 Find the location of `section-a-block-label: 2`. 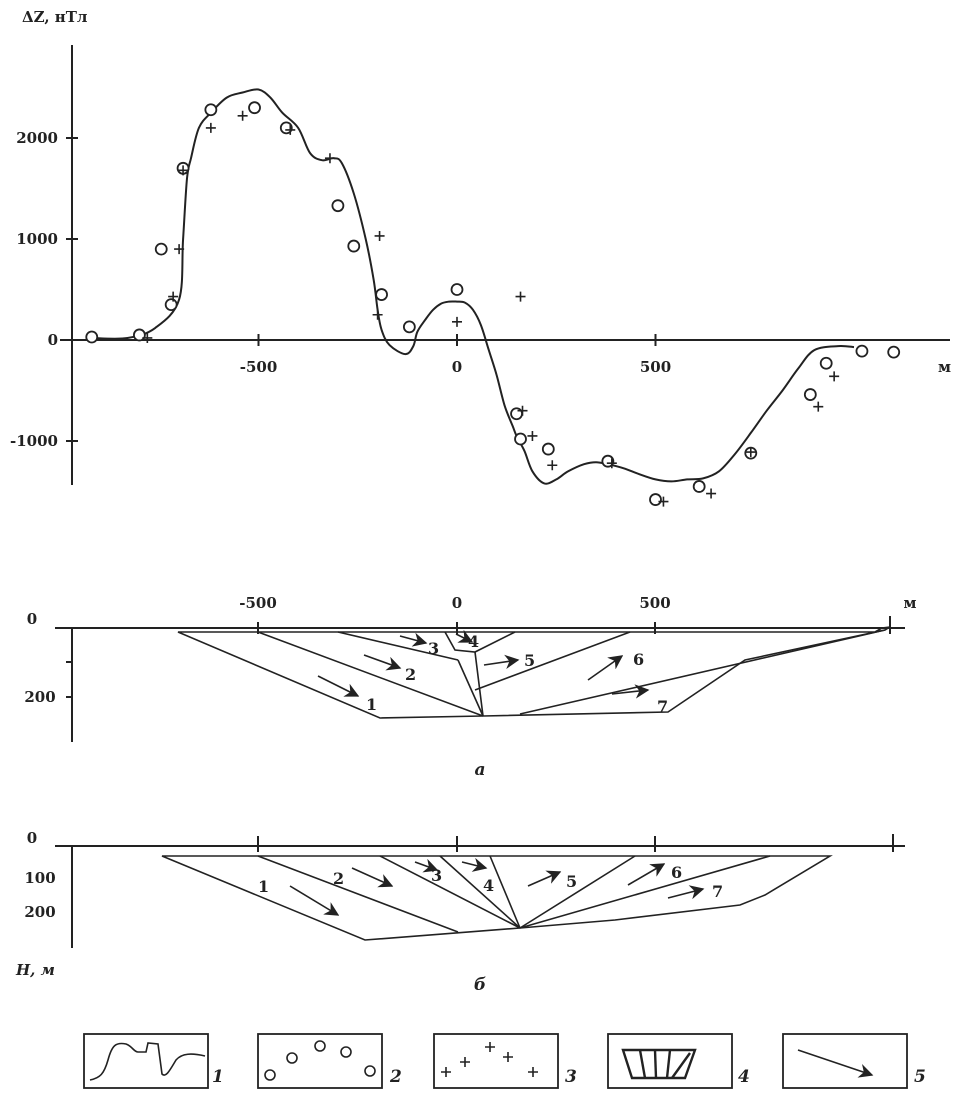

section-a-block-label: 2 is located at coordinates (410, 674).